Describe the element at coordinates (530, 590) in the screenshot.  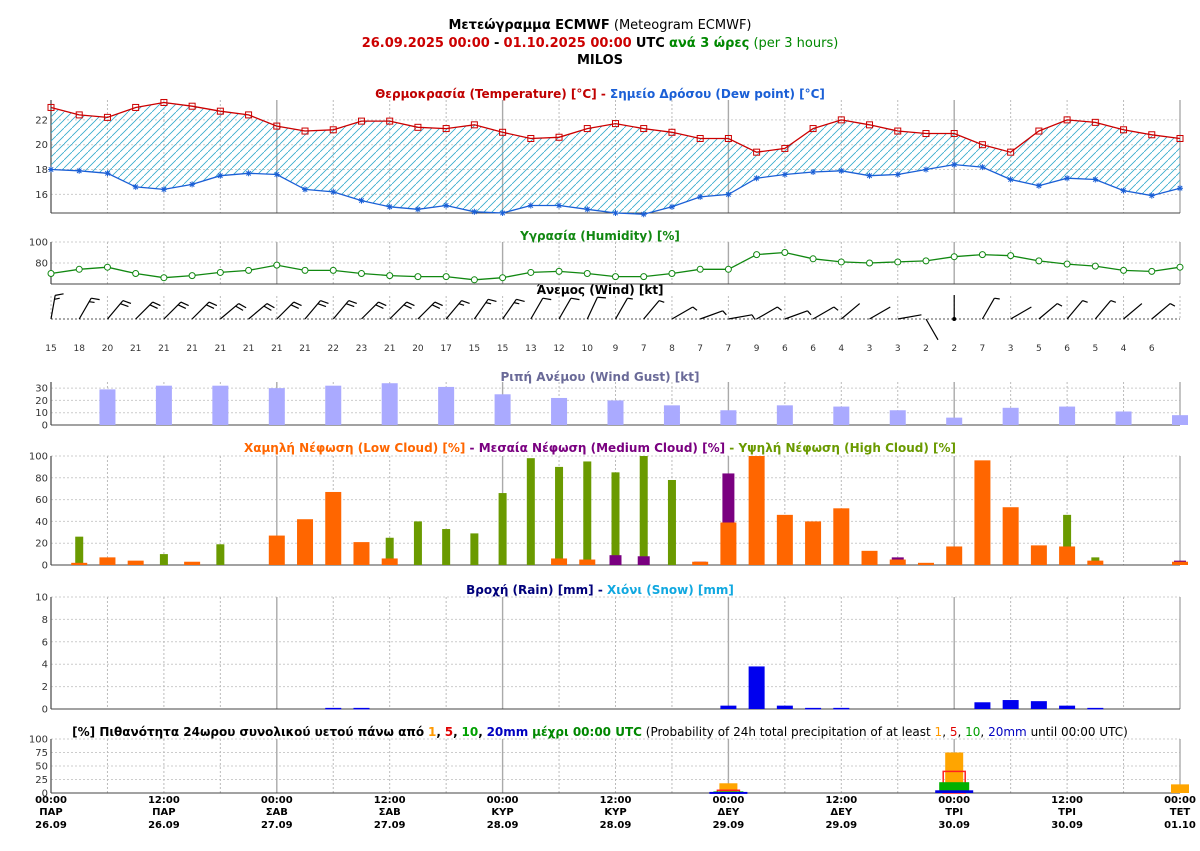
I see `rain-title: Βροχή (Rain) [mm]` at that location.